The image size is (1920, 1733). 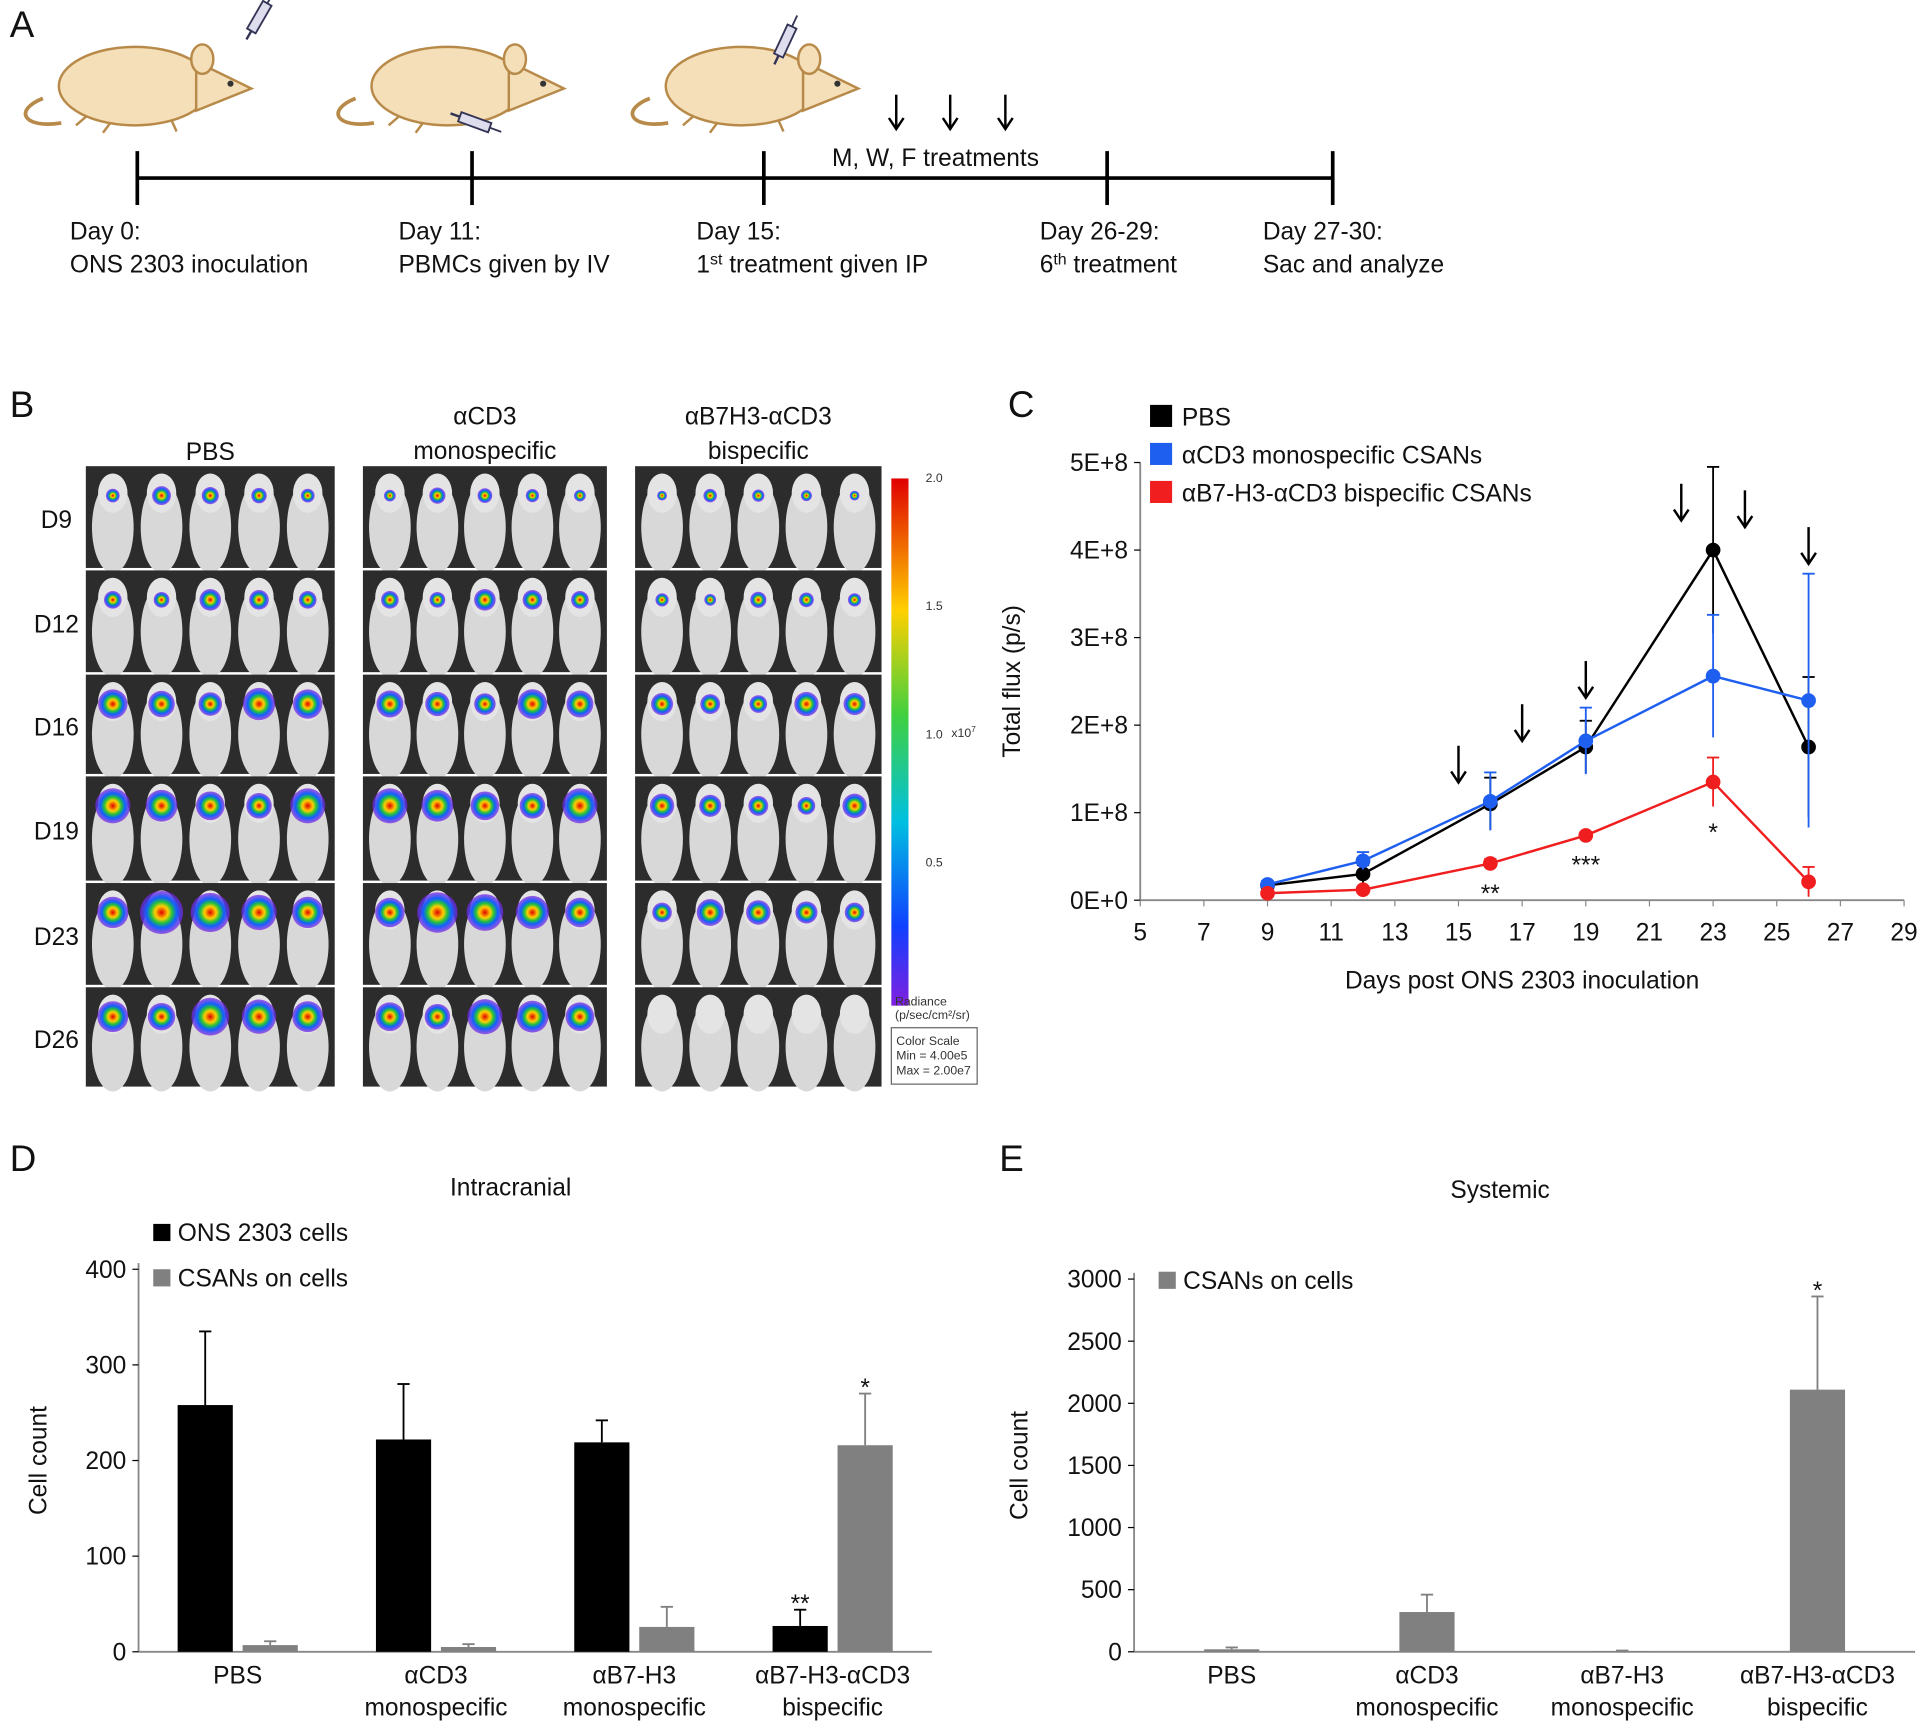 I want to click on y-tick-label: 200, so click(x=105, y=1461).